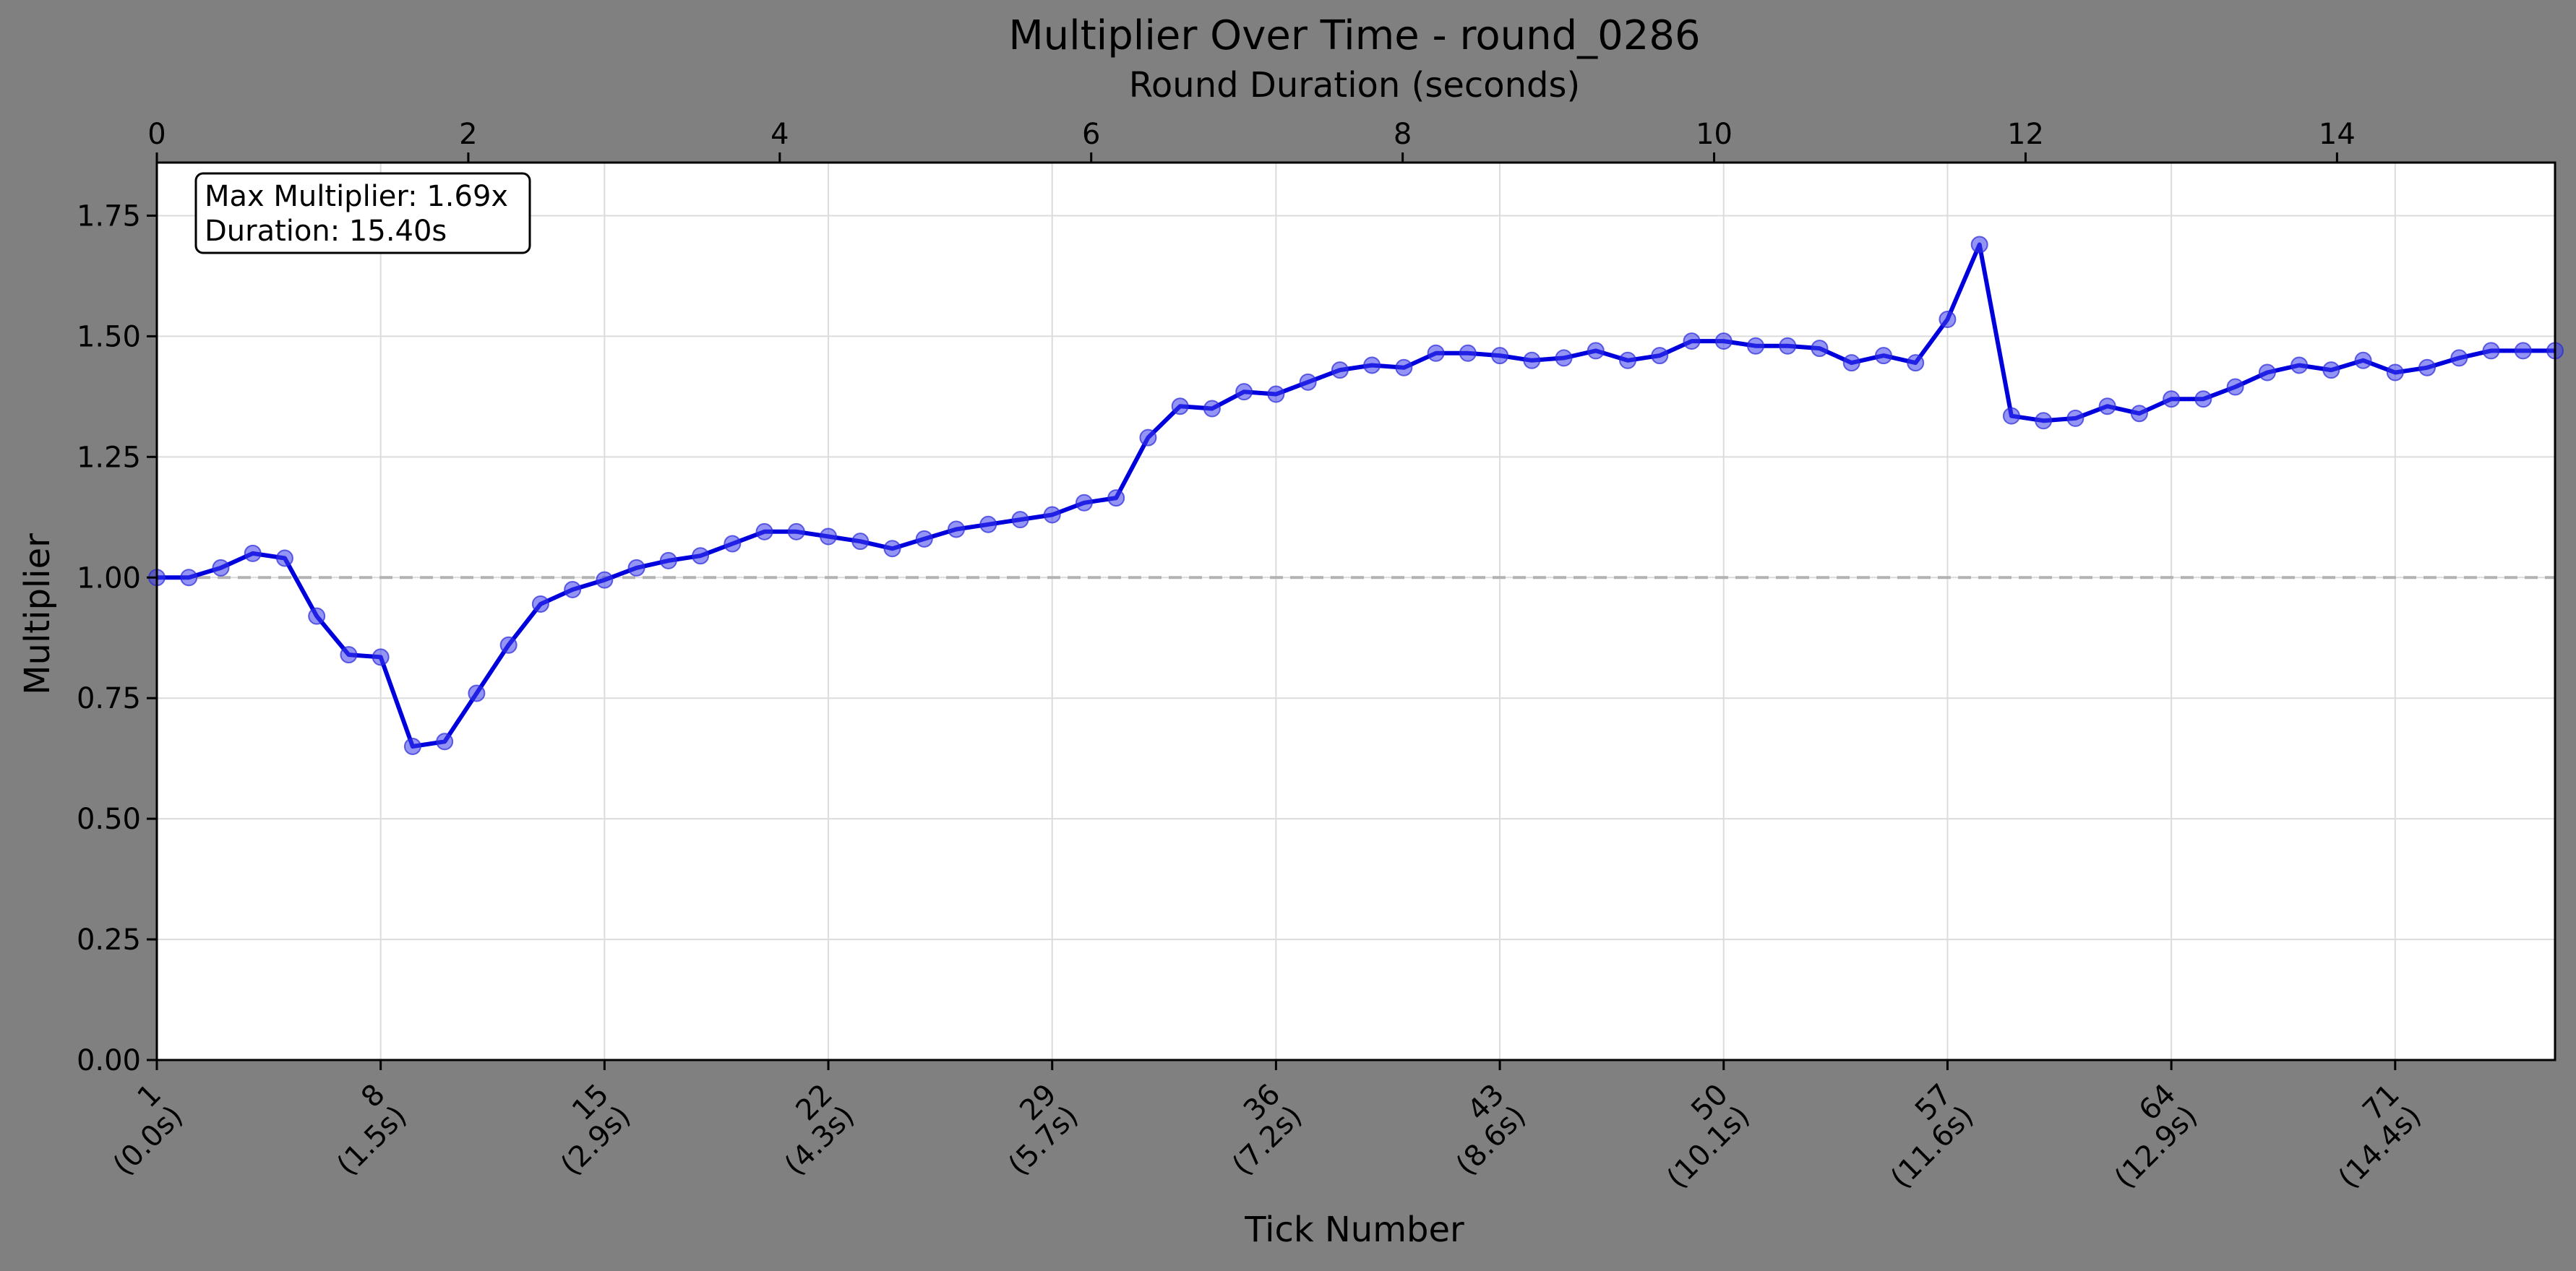  I want to click on top-tick-label: 12, so click(2026, 135).